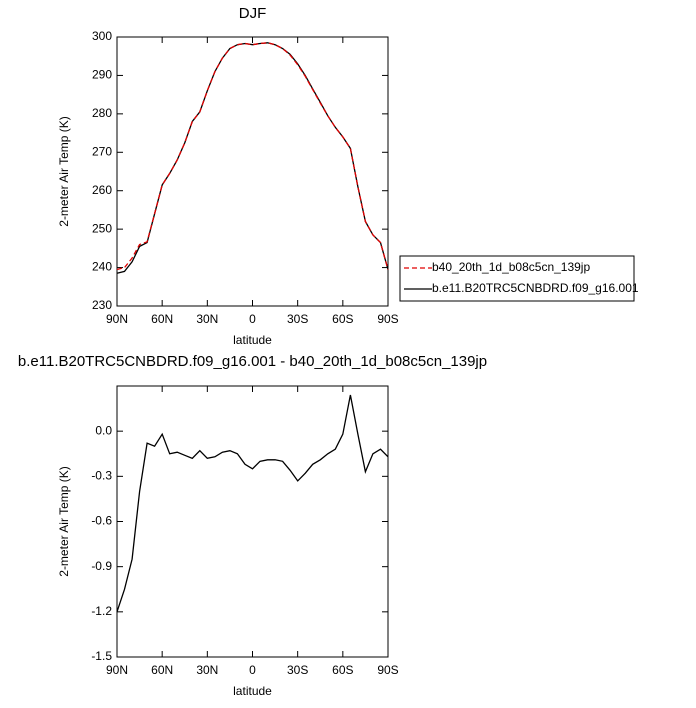 The image size is (696, 708). I want to click on y-tick-label: -0.3, so click(101, 476).